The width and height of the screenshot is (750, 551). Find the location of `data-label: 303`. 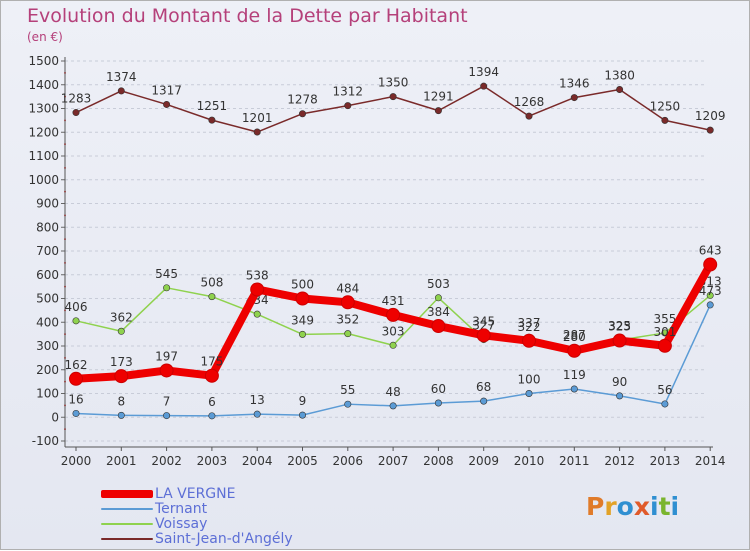

data-label: 303 is located at coordinates (393, 331).